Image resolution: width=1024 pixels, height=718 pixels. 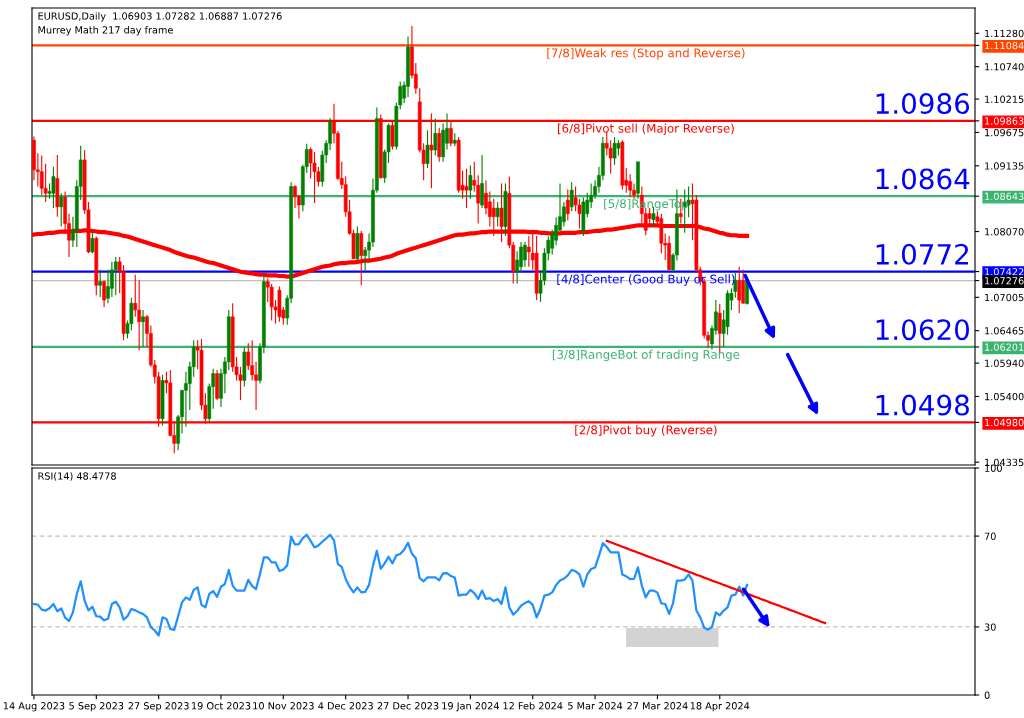 I want to click on y-tick-label: 1.09135, so click(x=1004, y=166).